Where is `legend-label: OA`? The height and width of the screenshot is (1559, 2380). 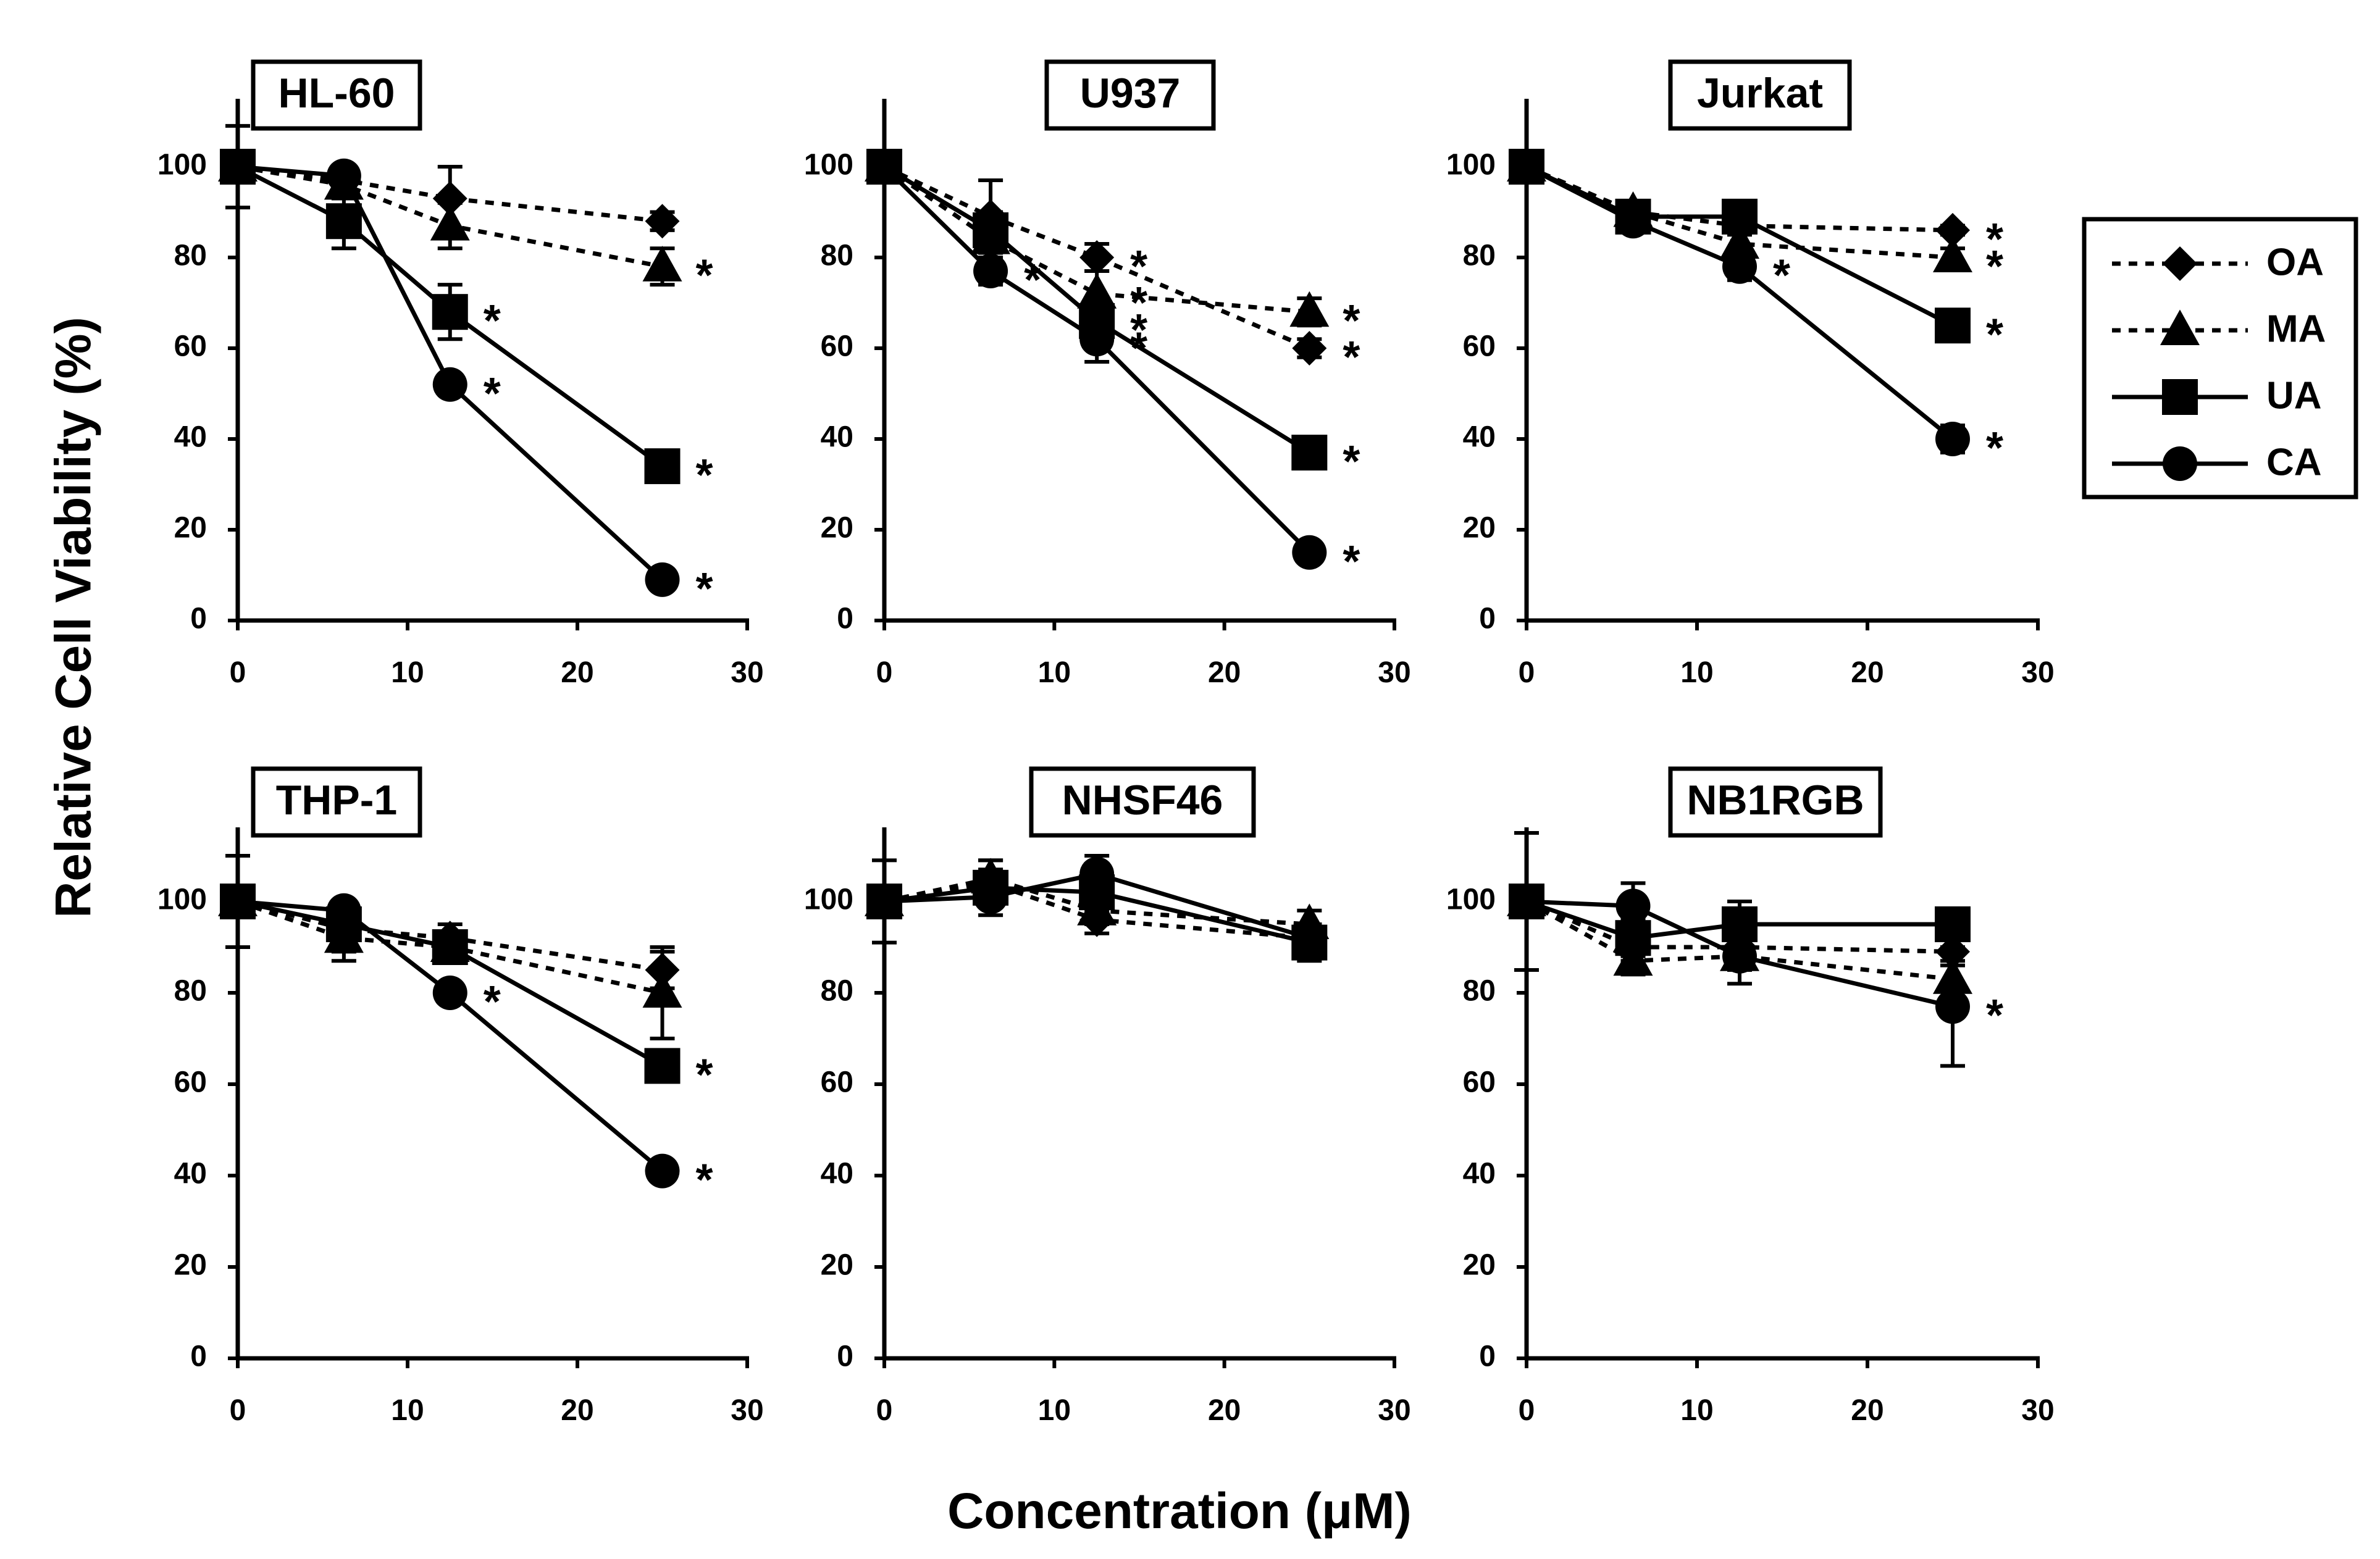
legend-label: OA is located at coordinates (2295, 262).